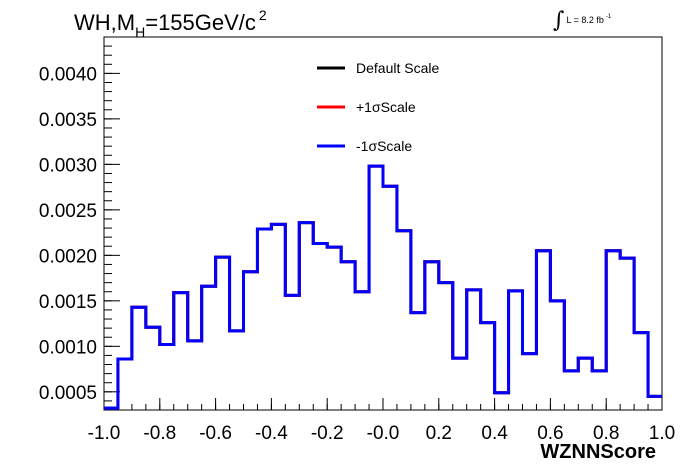  I want to click on x-tick-label: 0.8, so click(606, 433).